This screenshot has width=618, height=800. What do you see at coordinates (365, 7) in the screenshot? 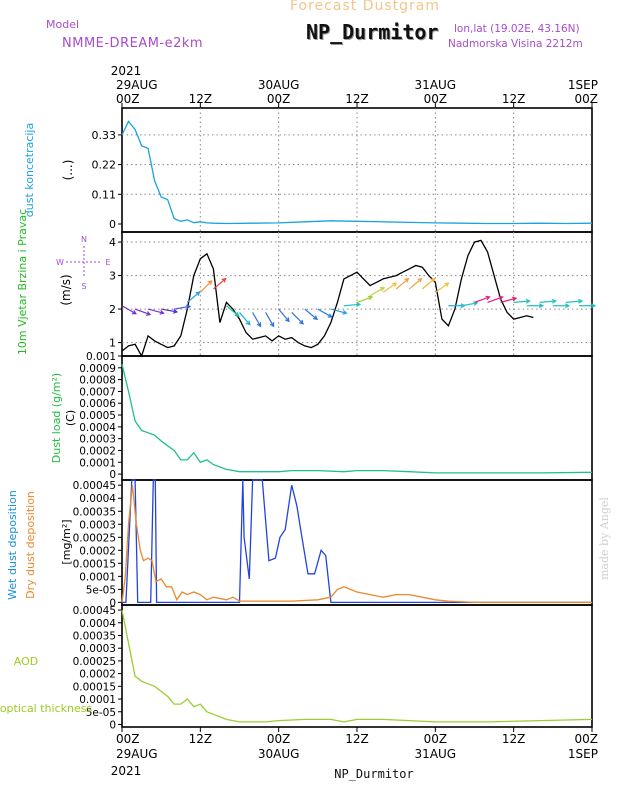
I see `forecast-title: Forecast Dustgram` at bounding box center [365, 7].